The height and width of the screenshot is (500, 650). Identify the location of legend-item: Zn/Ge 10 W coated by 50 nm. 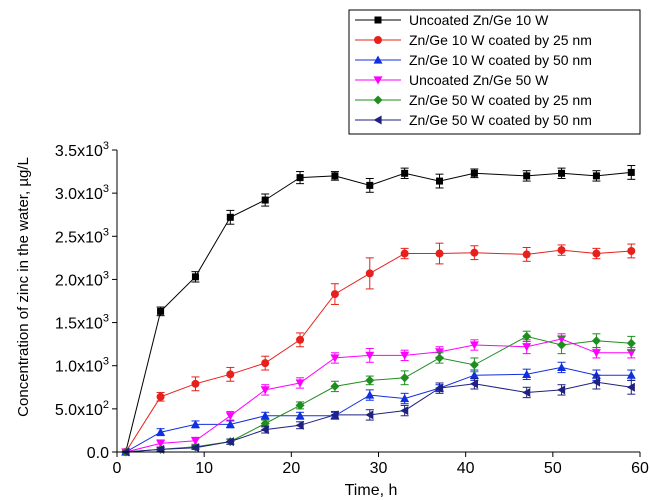
(473, 60).